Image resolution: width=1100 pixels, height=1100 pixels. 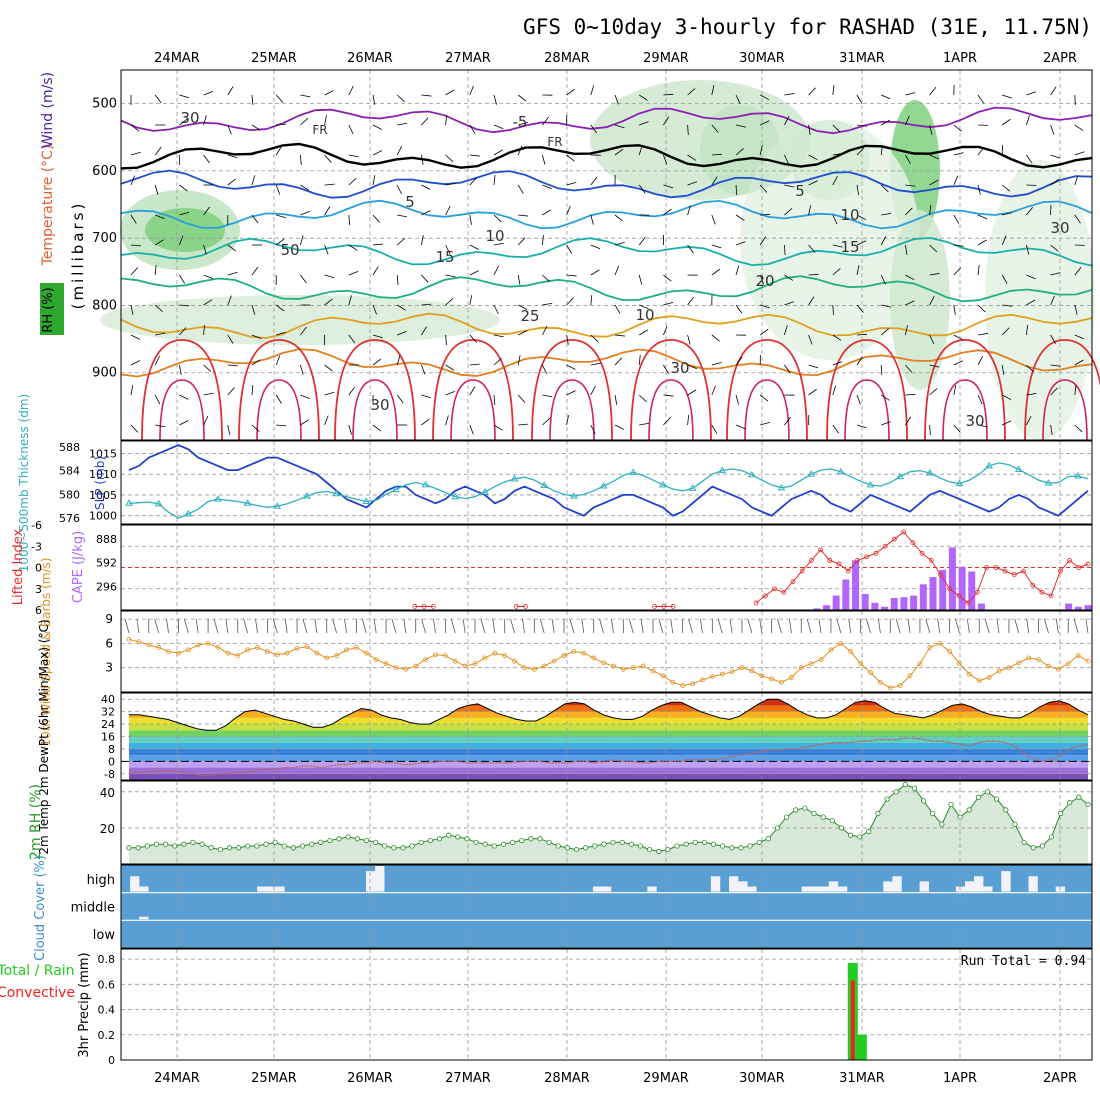 I want to click on date-label-bottom: 29MAR, so click(x=666, y=1078).